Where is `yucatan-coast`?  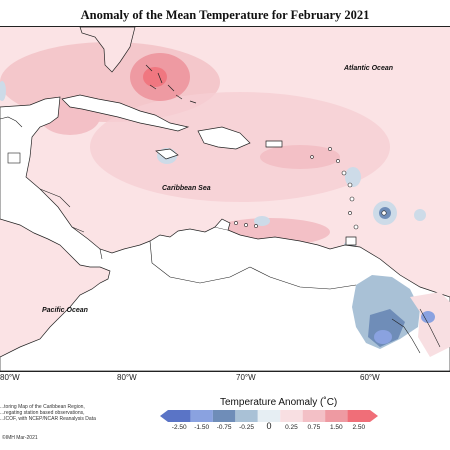
yucatan-coast is located at coordinates (11, 122).